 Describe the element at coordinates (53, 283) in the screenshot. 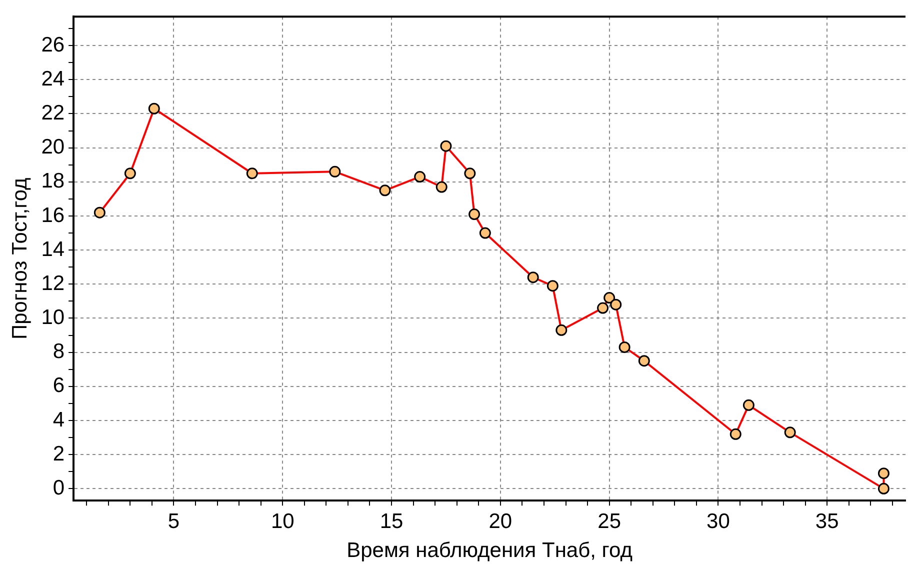

I see `y-tick-label: 12` at that location.